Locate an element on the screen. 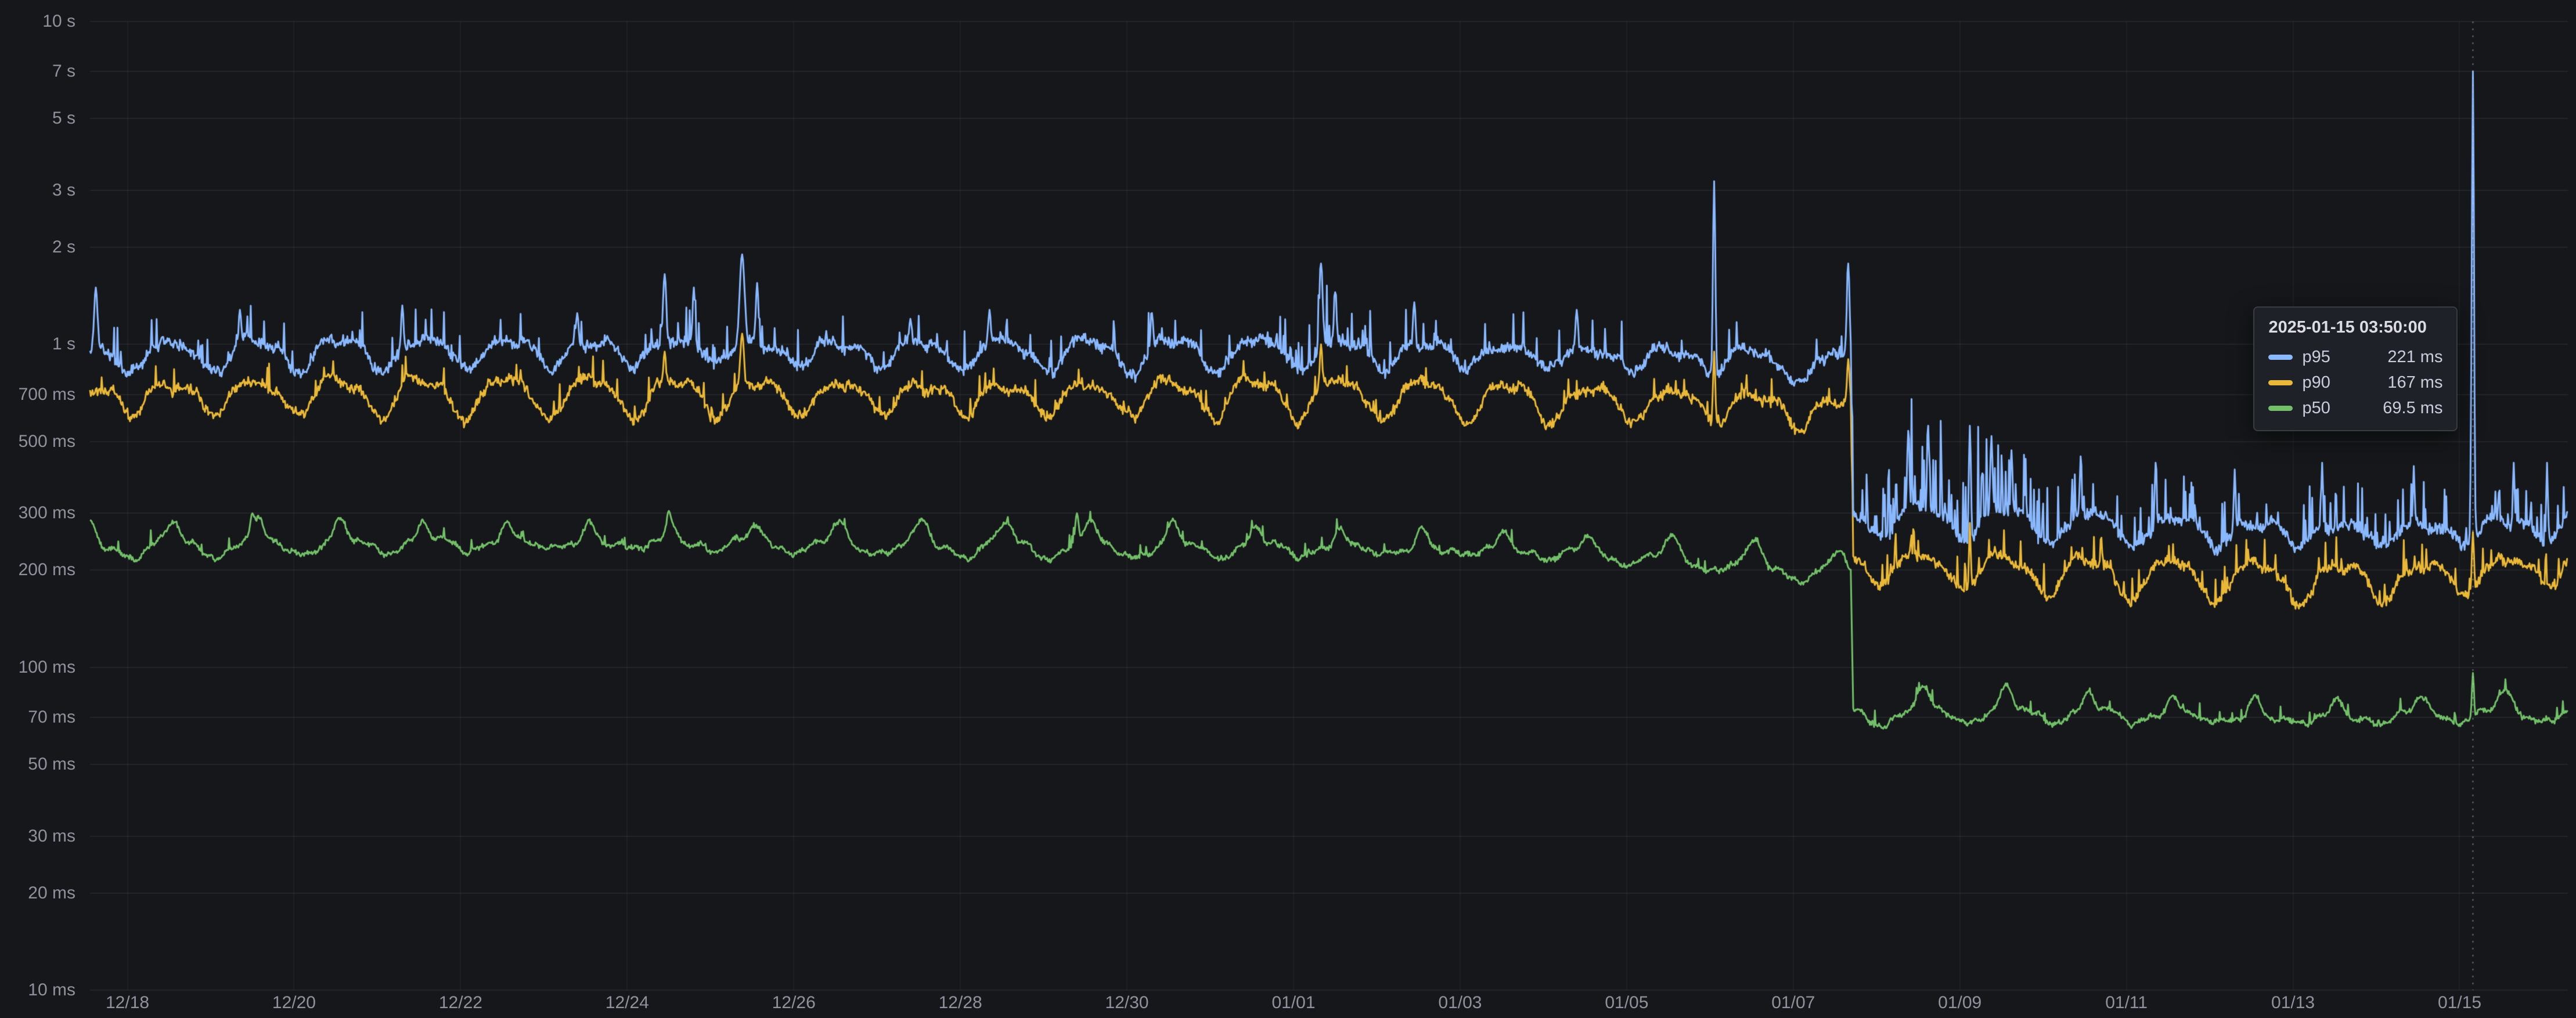 The width and height of the screenshot is (2576, 1018). y-tick-label: 2 s is located at coordinates (63, 247).